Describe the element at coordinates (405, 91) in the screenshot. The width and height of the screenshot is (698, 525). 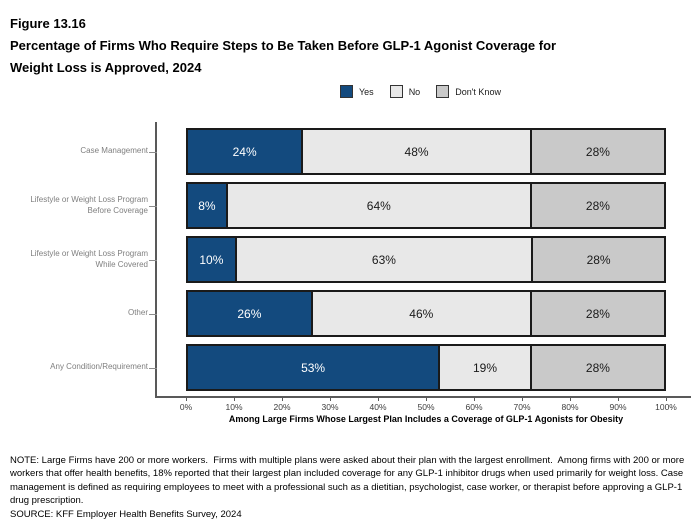
I see `legend-item: No` at that location.